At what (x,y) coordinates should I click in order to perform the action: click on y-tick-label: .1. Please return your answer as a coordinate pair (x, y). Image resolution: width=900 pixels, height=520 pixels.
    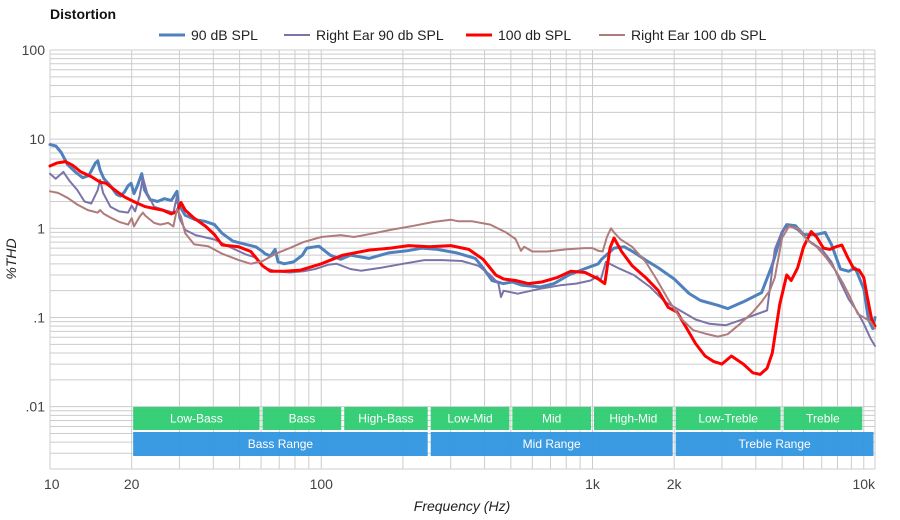
    Looking at the image, I should click on (39, 318).